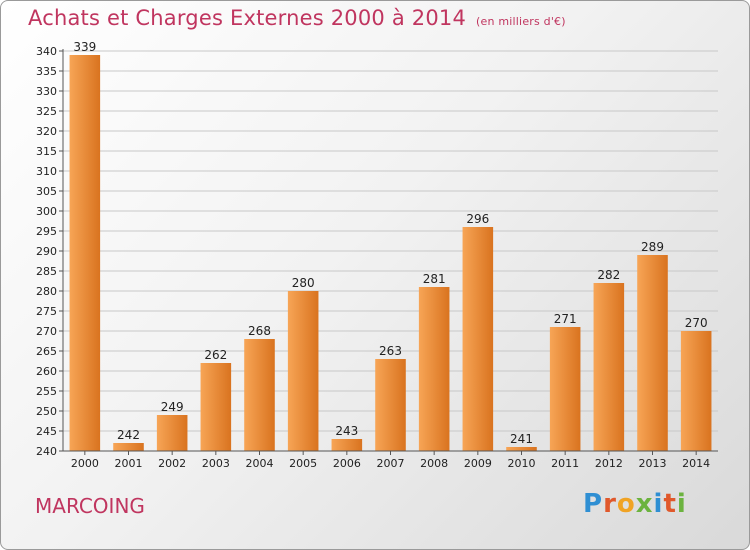 This screenshot has width=750, height=550. What do you see at coordinates (608, 275) in the screenshot?
I see `bar-value-label: 282` at bounding box center [608, 275].